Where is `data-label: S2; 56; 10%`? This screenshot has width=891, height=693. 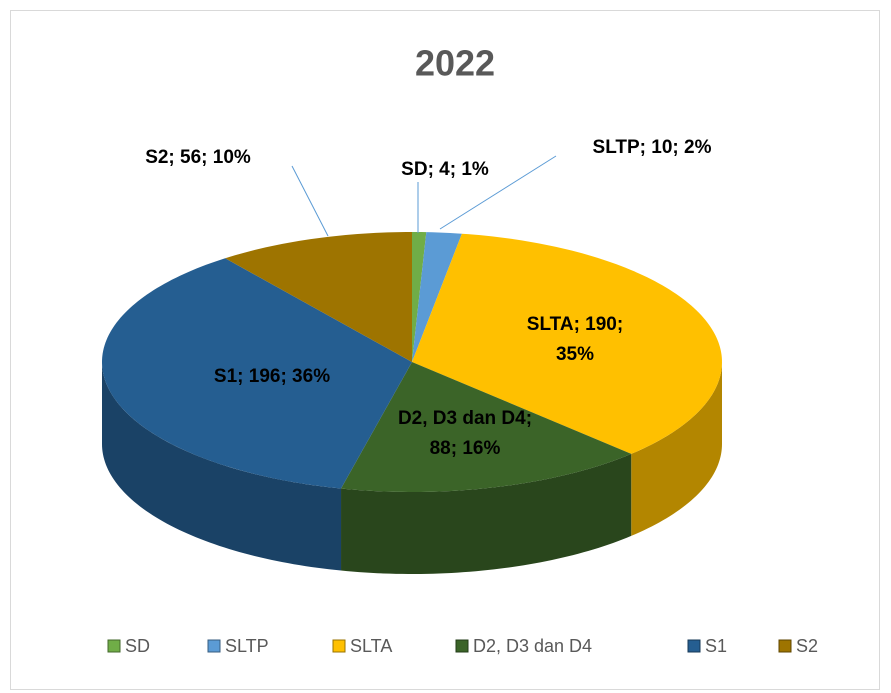
data-label: S2; 56; 10% is located at coordinates (198, 157).